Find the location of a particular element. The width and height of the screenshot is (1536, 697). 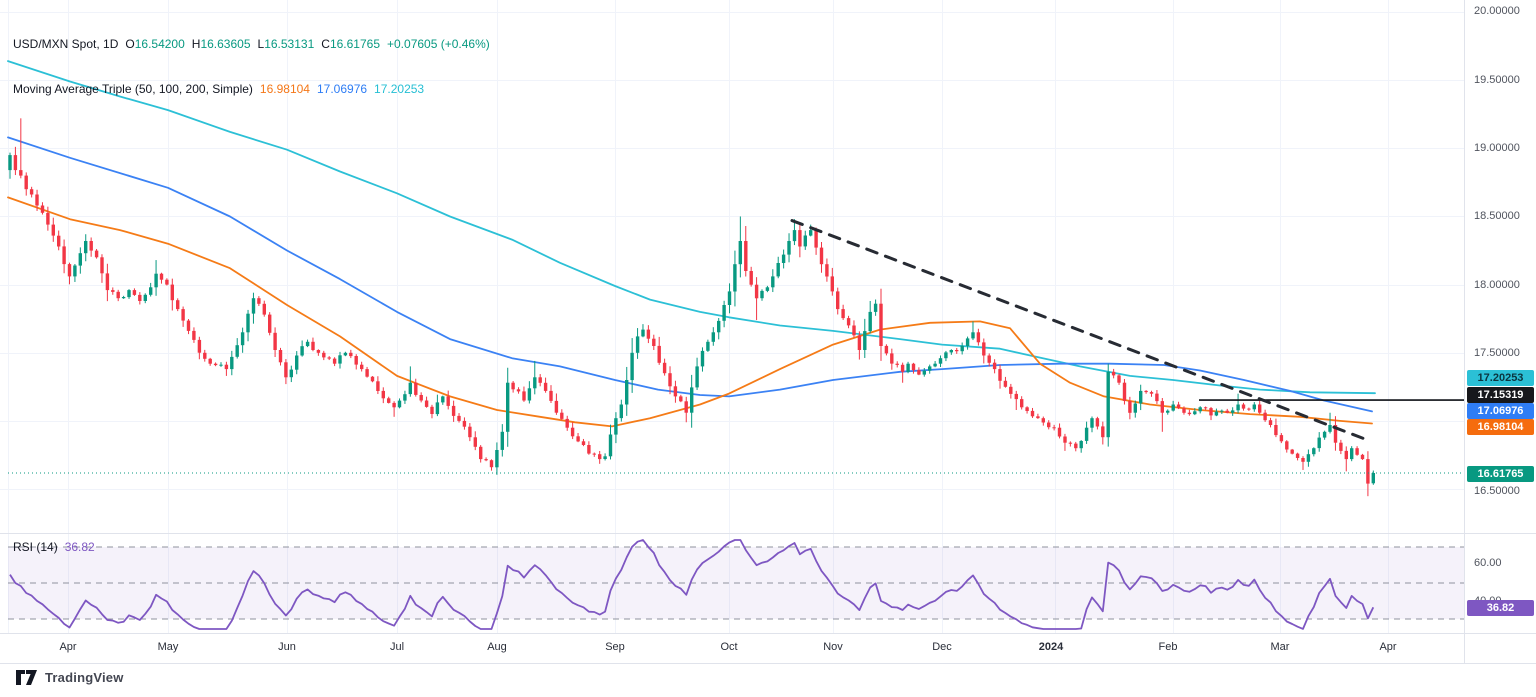

rsi-title: RSI is located at coordinates (23, 547).